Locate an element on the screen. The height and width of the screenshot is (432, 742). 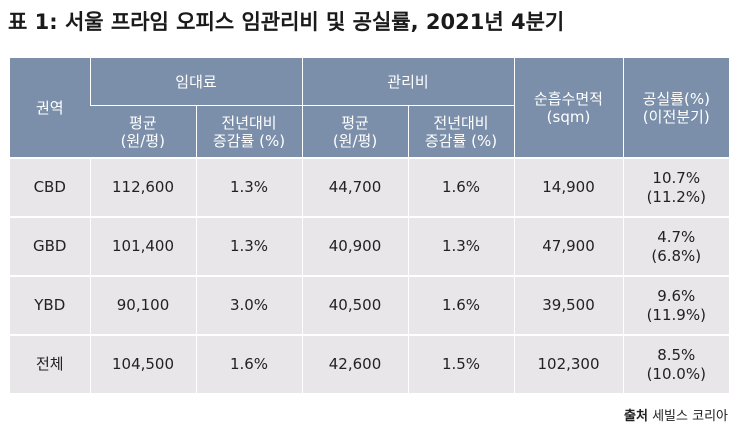
vacancy-previous: (11.9%) is located at coordinates (676, 314).